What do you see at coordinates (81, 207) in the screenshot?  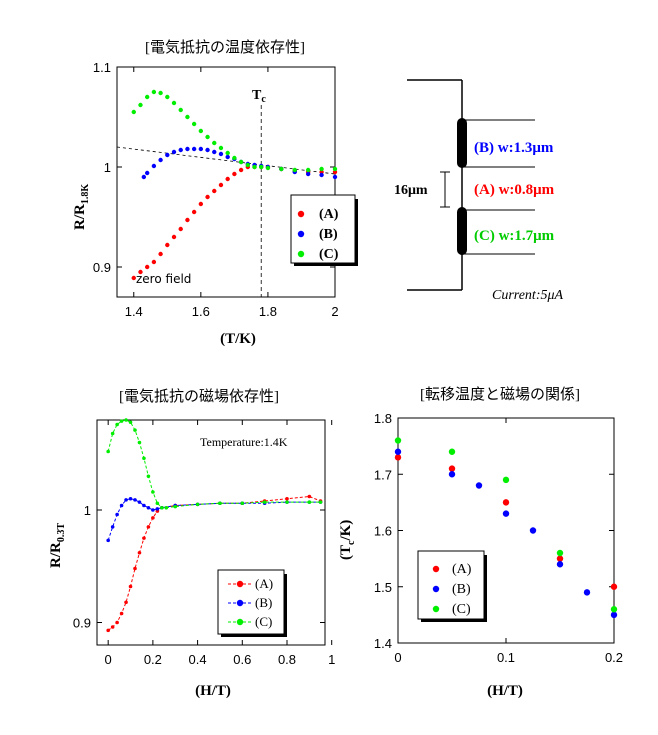 I see `chart1-ylabel: R/R1.8K` at bounding box center [81, 207].